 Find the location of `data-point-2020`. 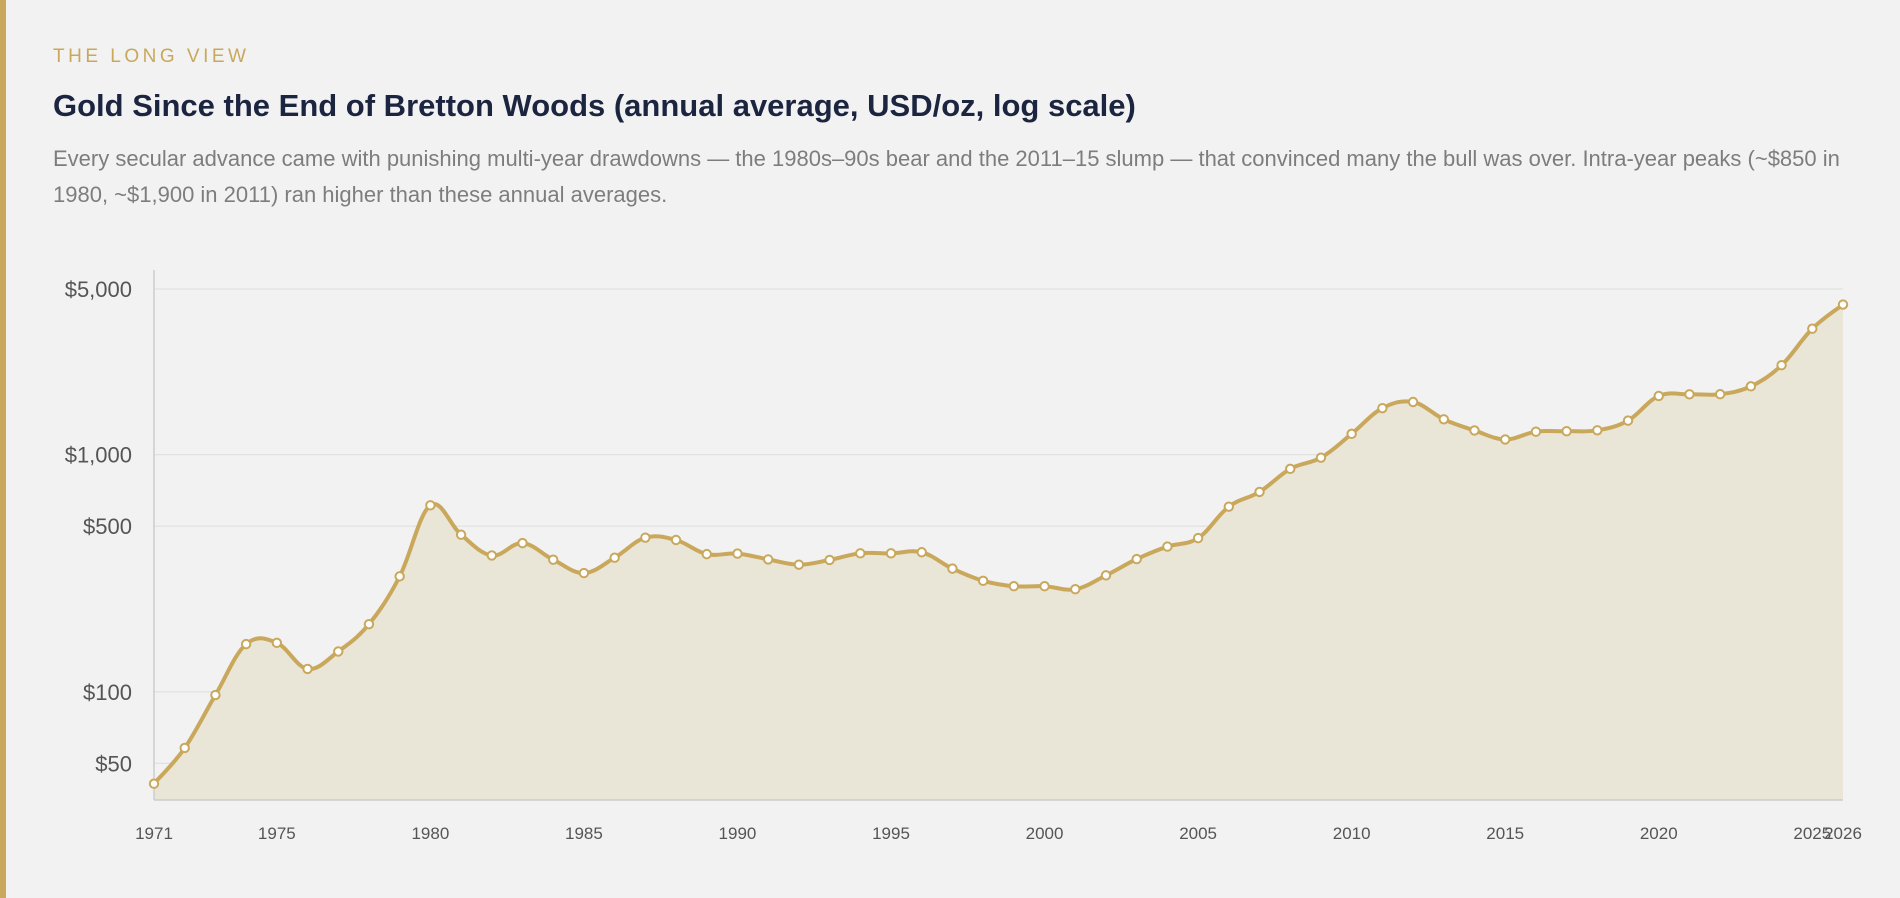

data-point-2020 is located at coordinates (1658, 396).